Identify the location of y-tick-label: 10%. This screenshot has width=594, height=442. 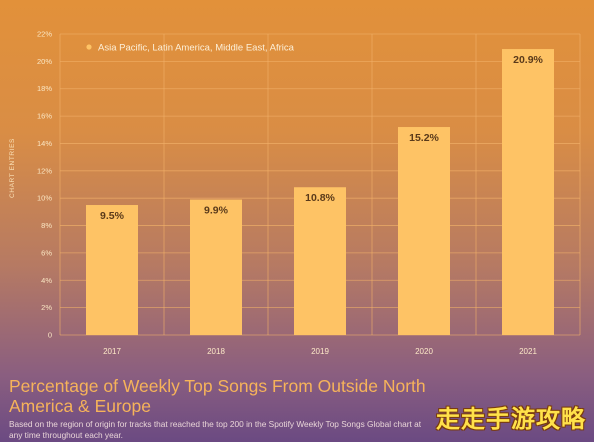
(44, 198).